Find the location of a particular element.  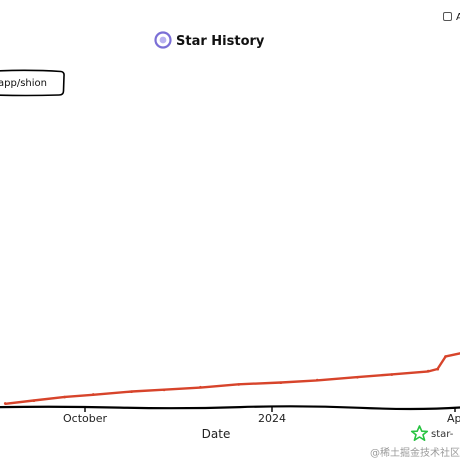

chart-legend: app/shion is located at coordinates (32, 83).